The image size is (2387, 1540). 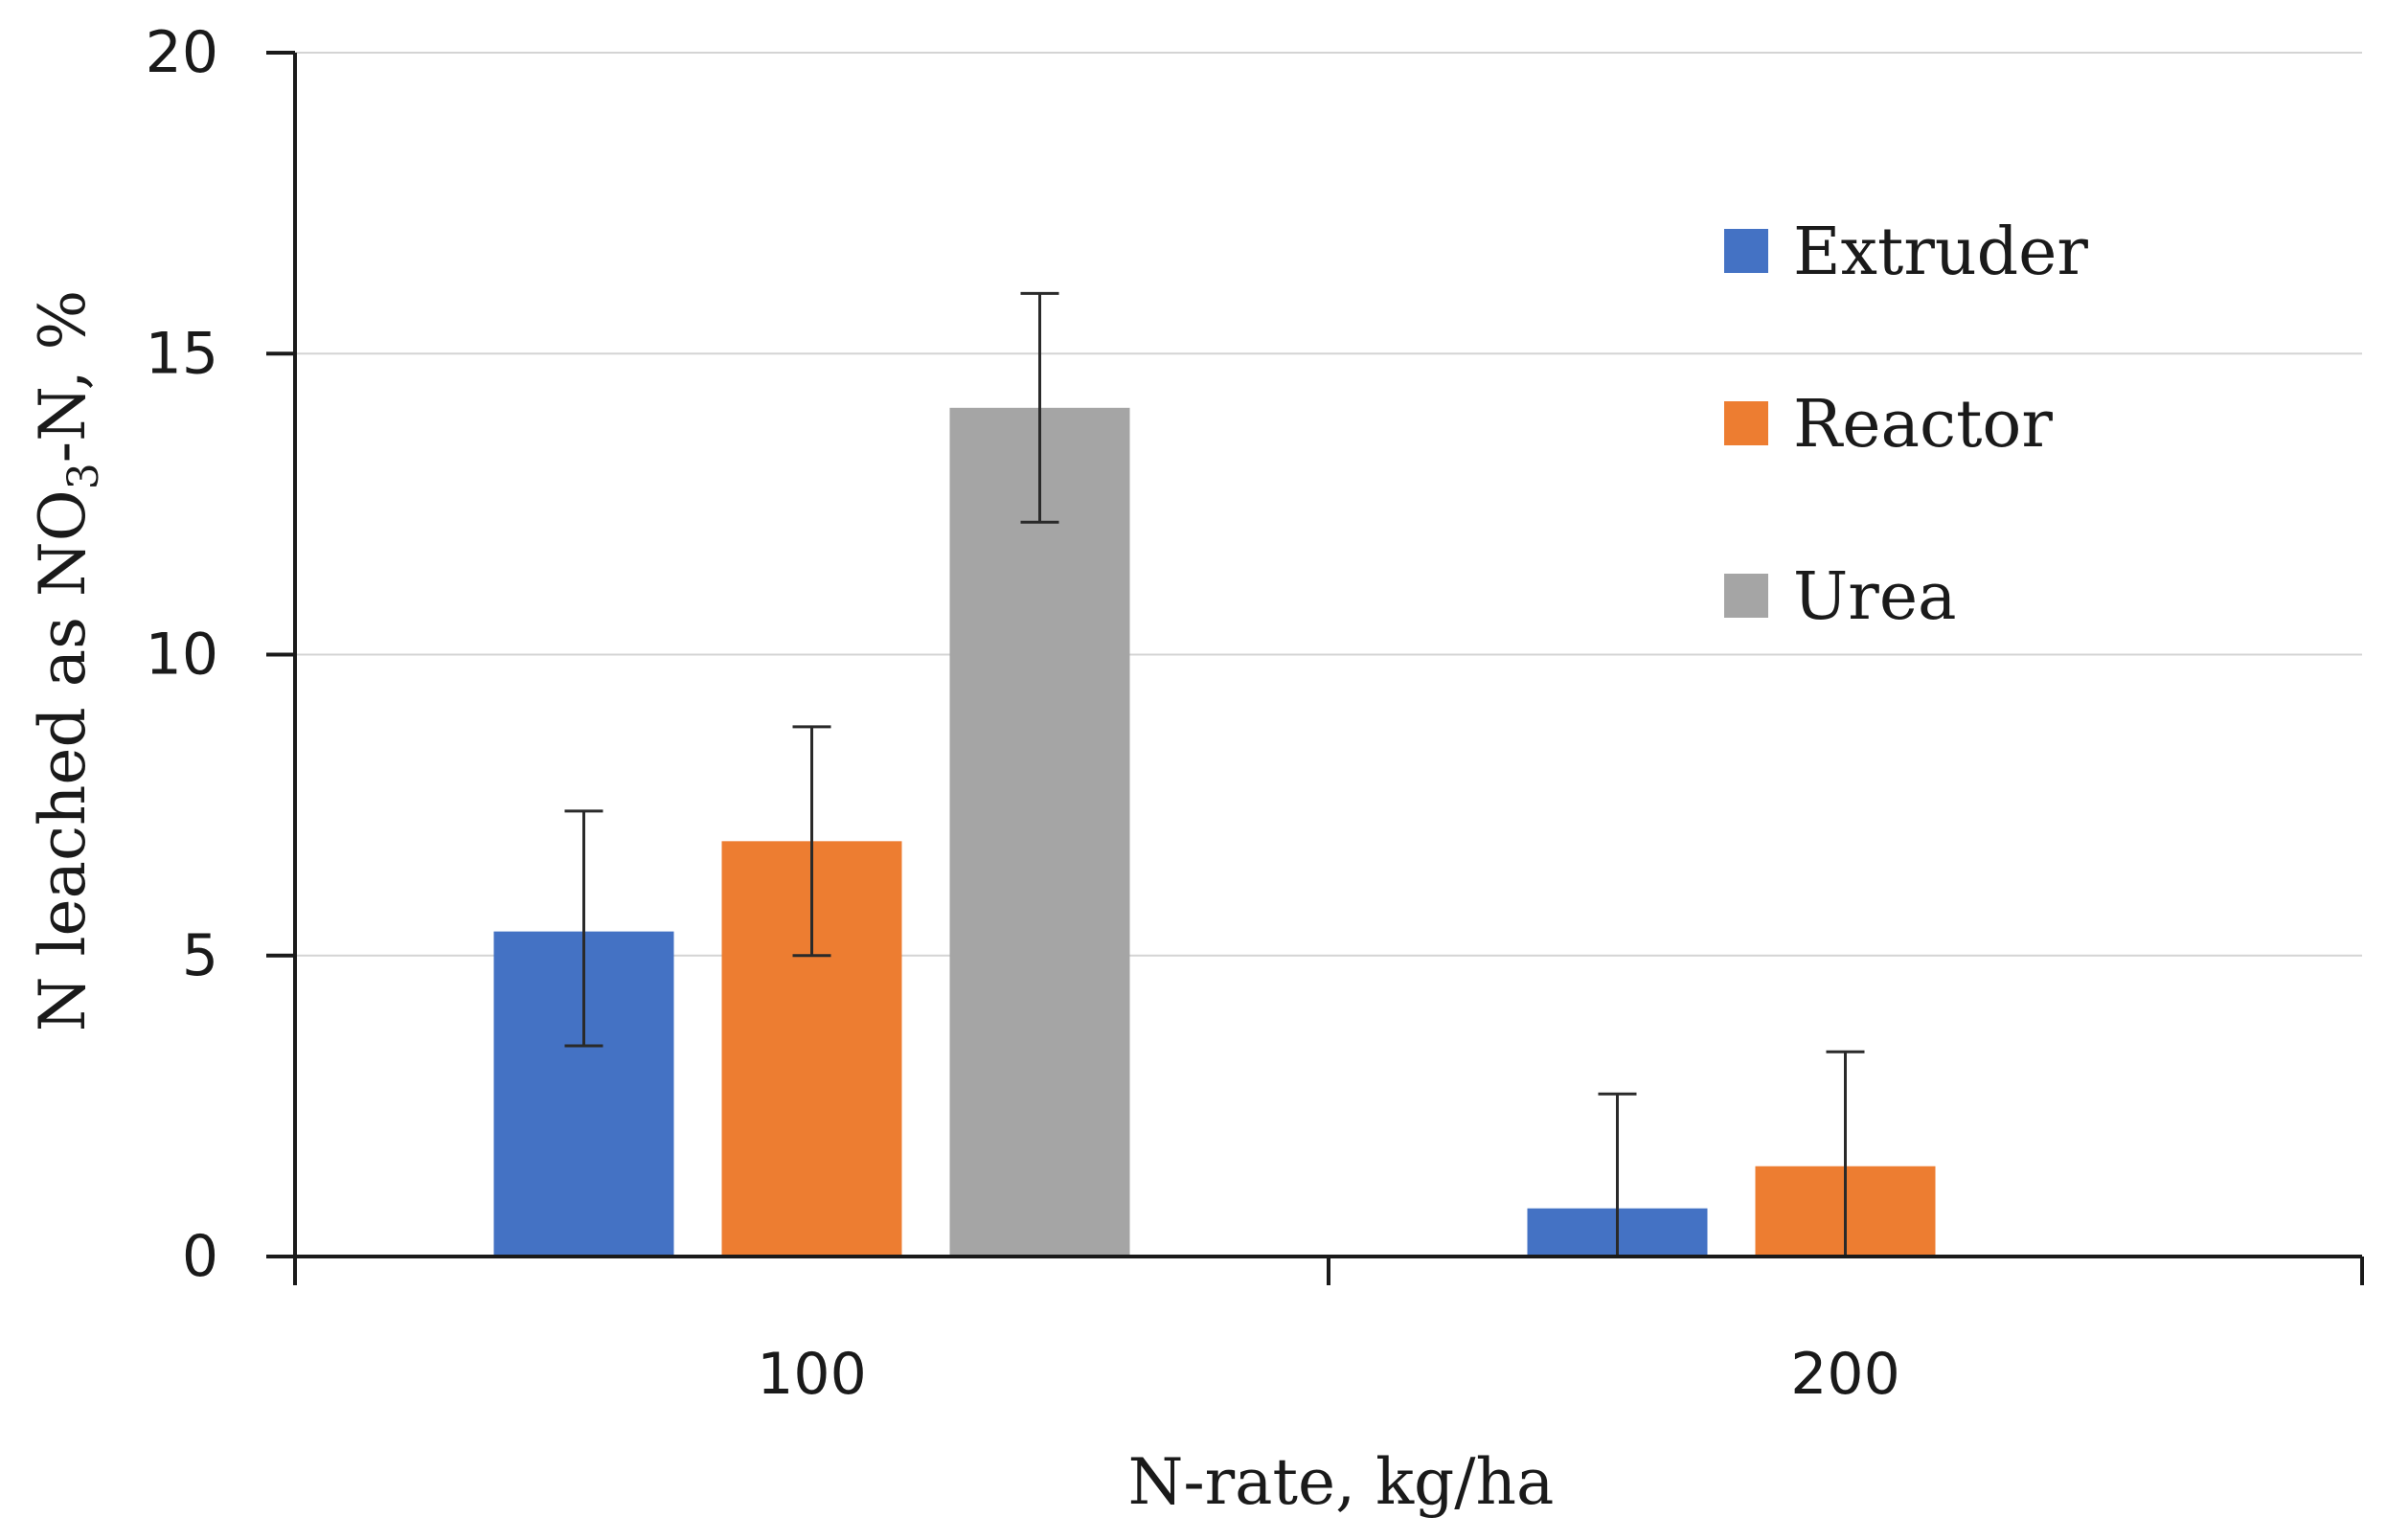 I want to click on legend-entry-reactor: Reactor, so click(x=1888, y=425).